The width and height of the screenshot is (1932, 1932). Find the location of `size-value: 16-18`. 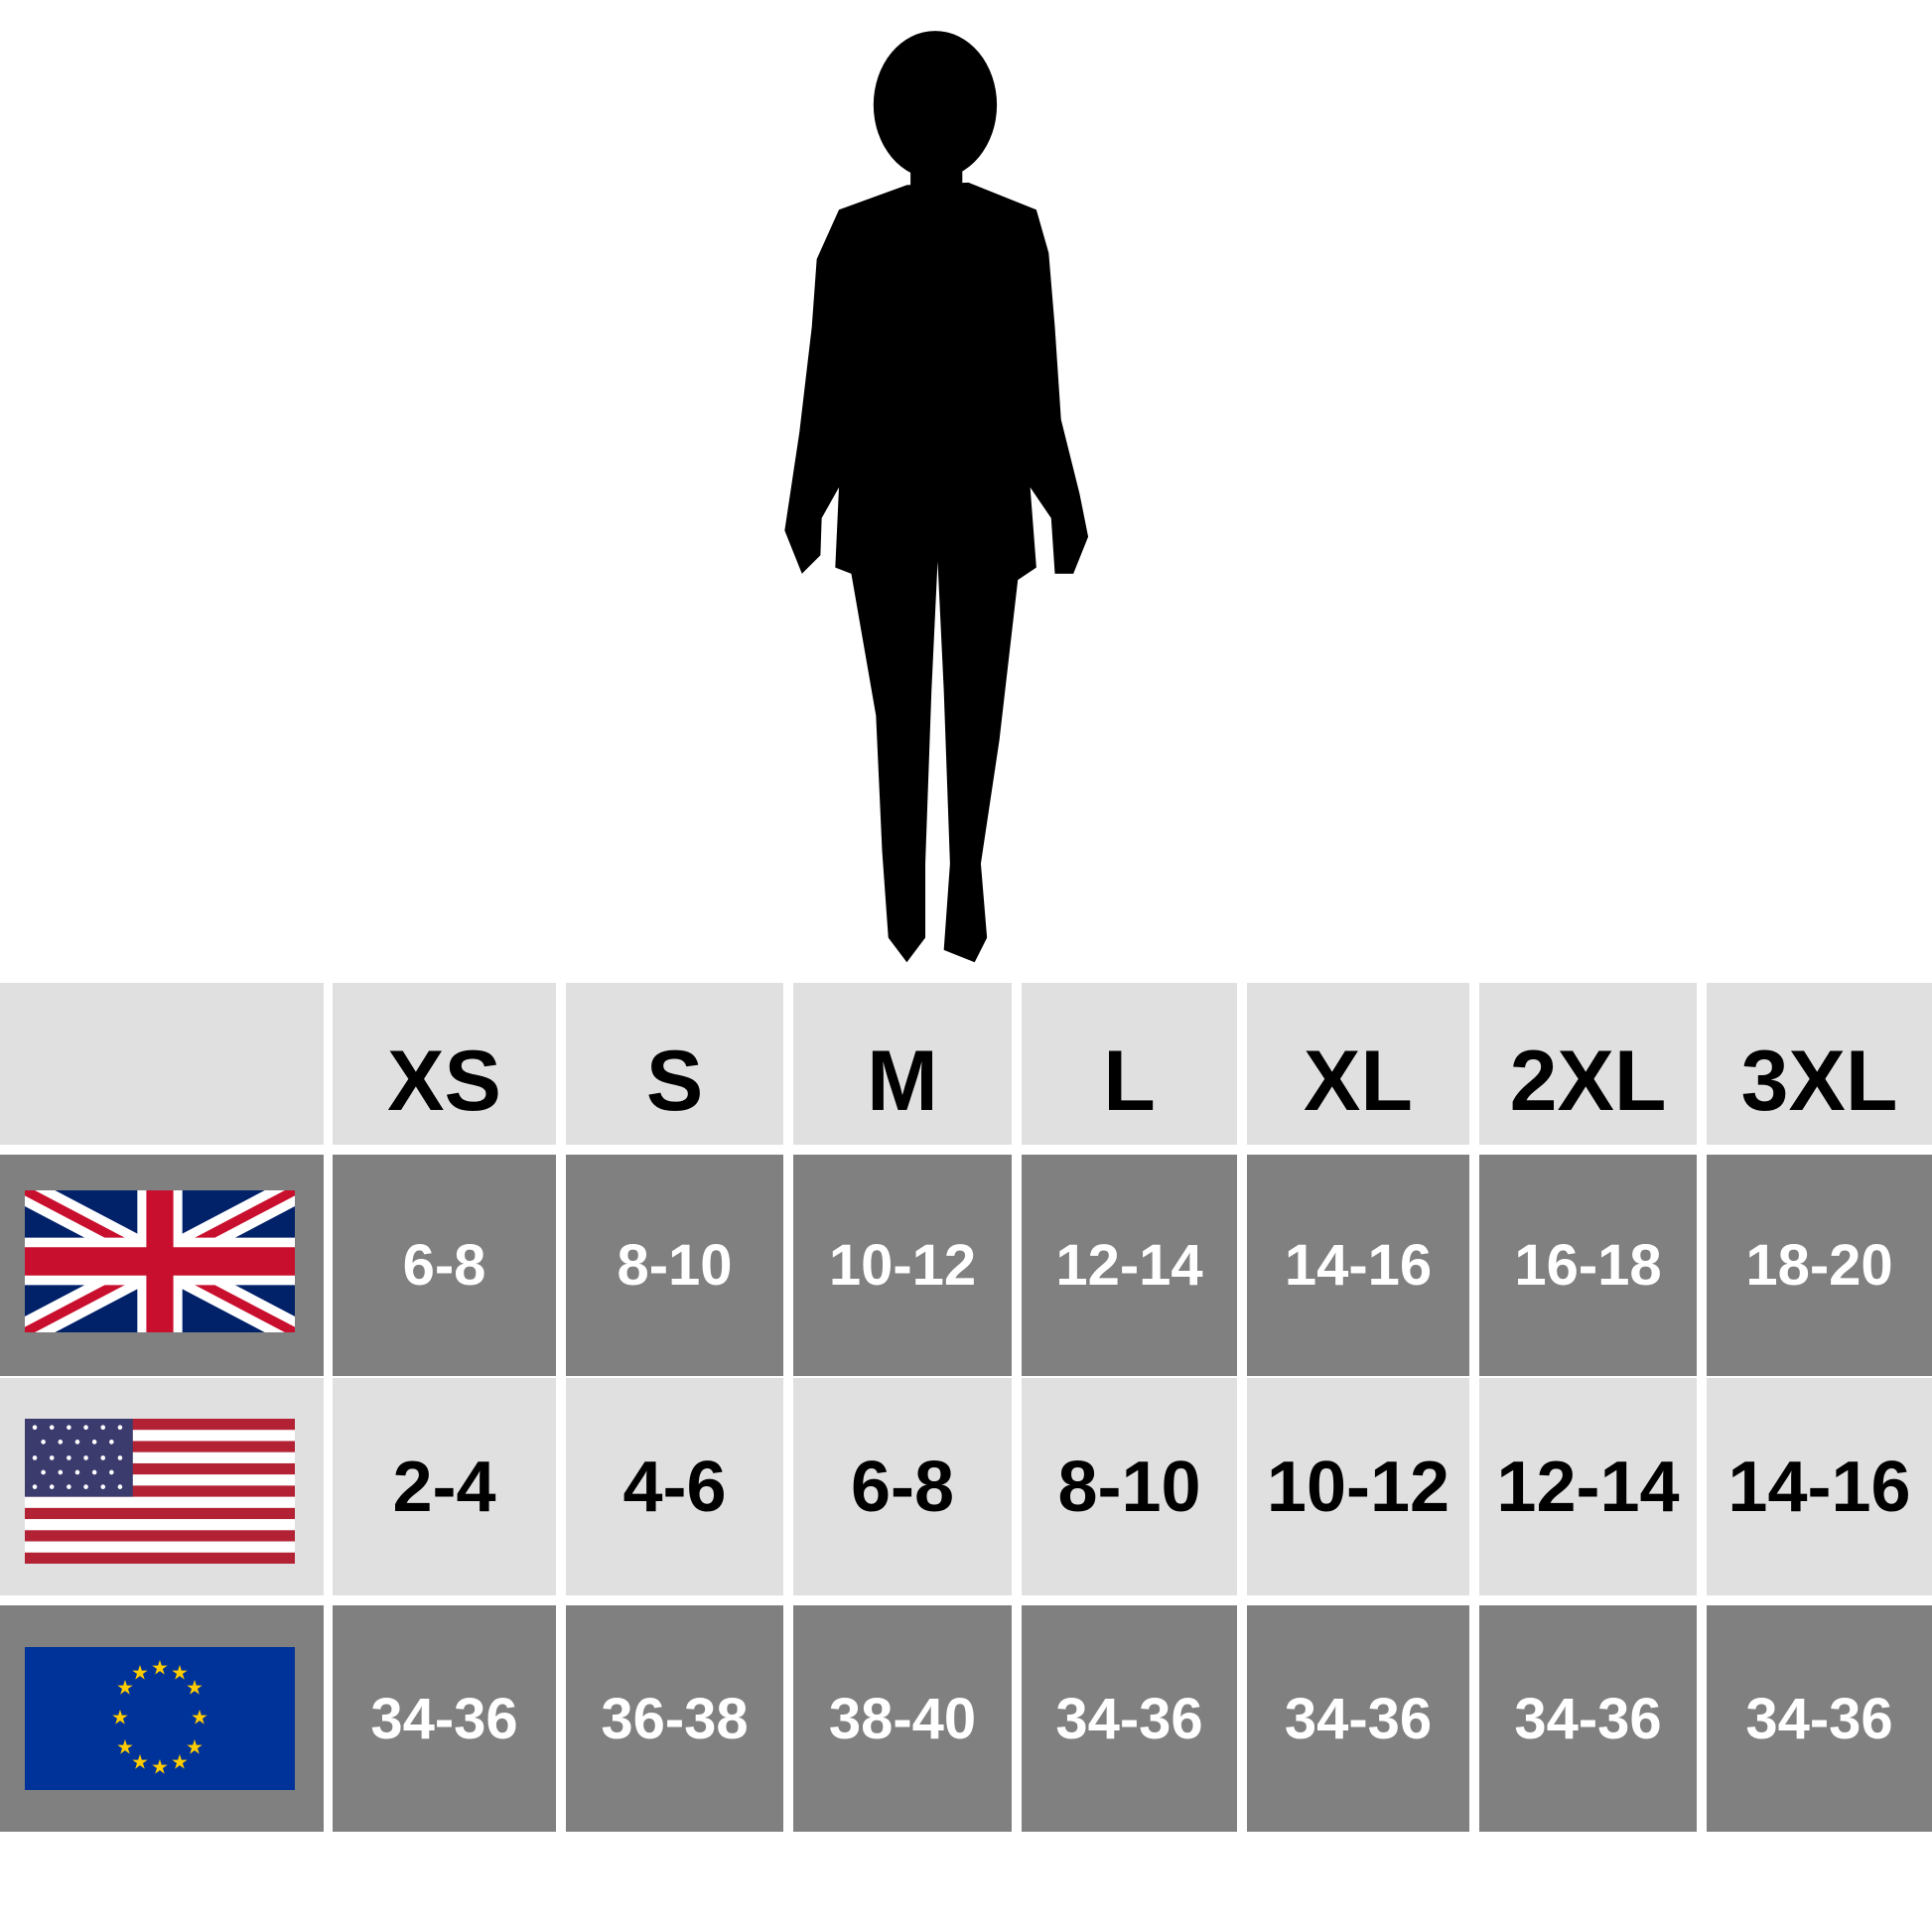

size-value: 16-18 is located at coordinates (1588, 1265).